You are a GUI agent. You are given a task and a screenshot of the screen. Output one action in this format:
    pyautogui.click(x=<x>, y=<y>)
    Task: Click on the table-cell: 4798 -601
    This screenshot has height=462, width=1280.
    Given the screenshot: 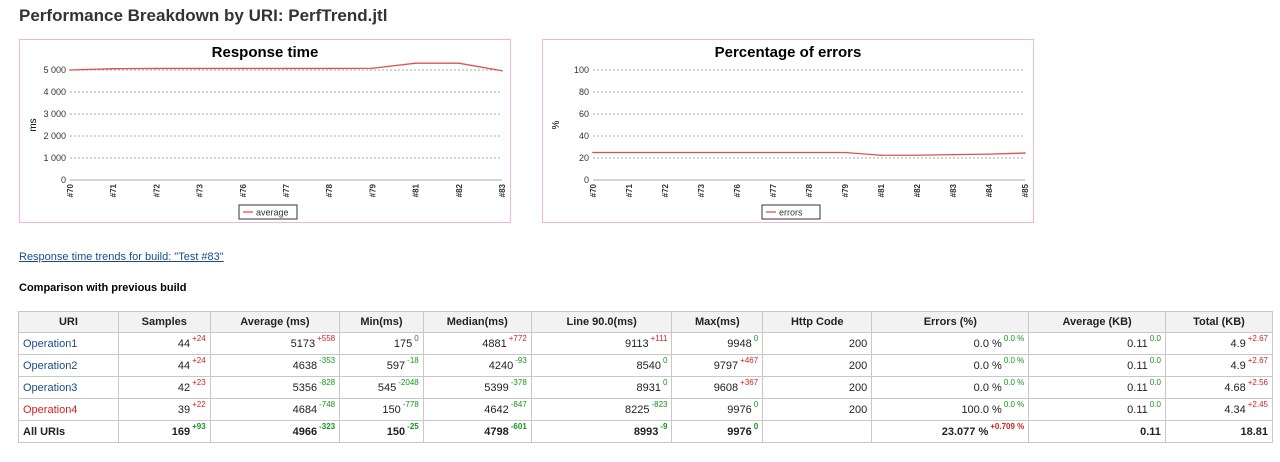 What is the action you would take?
    pyautogui.click(x=477, y=431)
    